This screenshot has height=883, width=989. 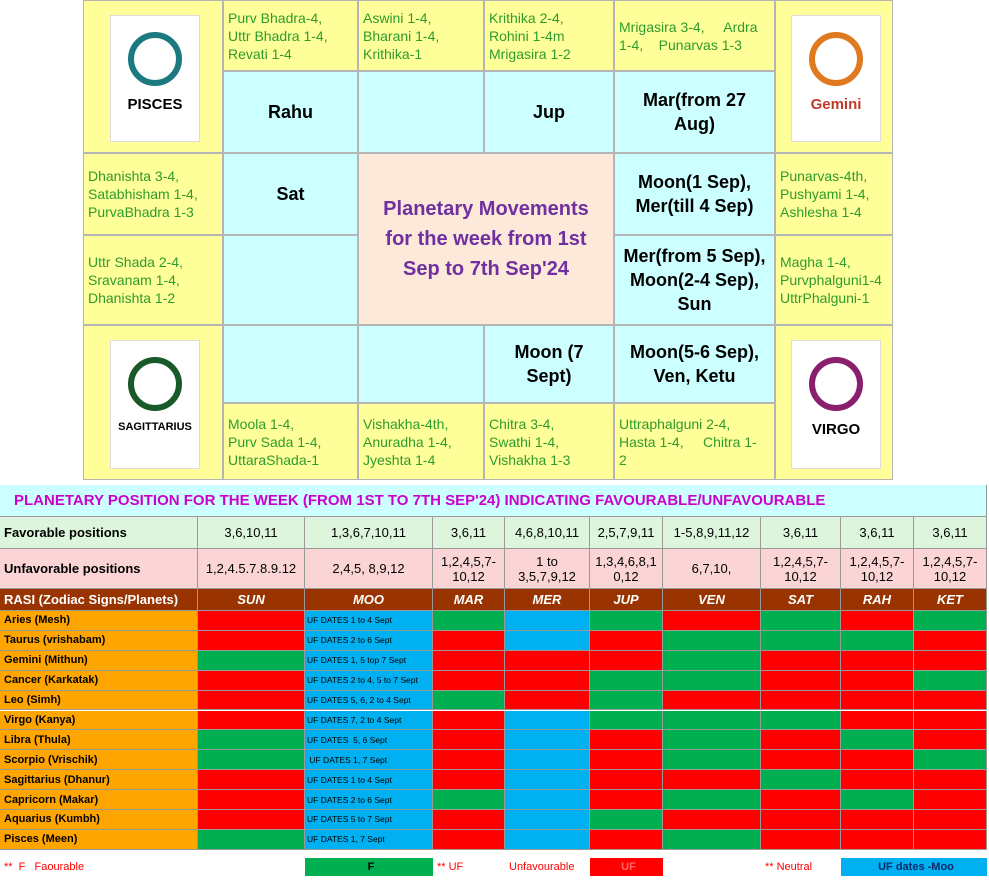 What do you see at coordinates (694, 256) in the screenshot?
I see `planet-text: Mer(from 5 Sep),` at bounding box center [694, 256].